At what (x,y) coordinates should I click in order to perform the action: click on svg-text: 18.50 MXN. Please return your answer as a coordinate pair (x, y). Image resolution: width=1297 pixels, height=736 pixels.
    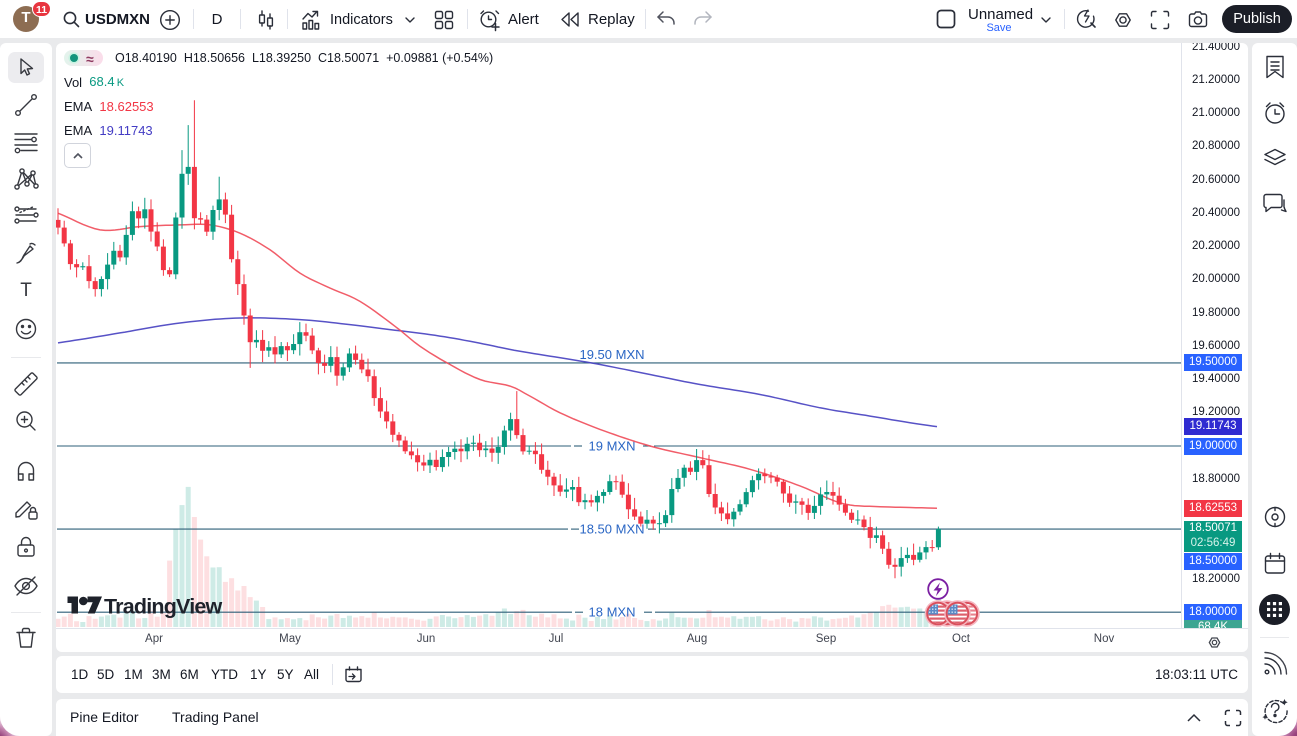
    Looking at the image, I should click on (611, 529).